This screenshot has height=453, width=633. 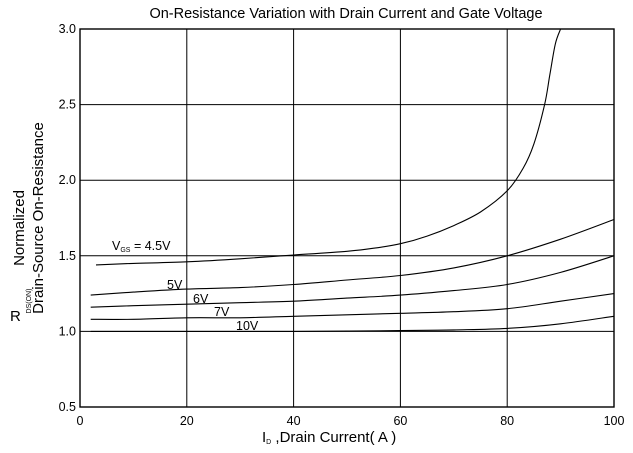 What do you see at coordinates (329, 437) in the screenshot?
I see `x-axis-label: ID ,Drain Current( A )` at bounding box center [329, 437].